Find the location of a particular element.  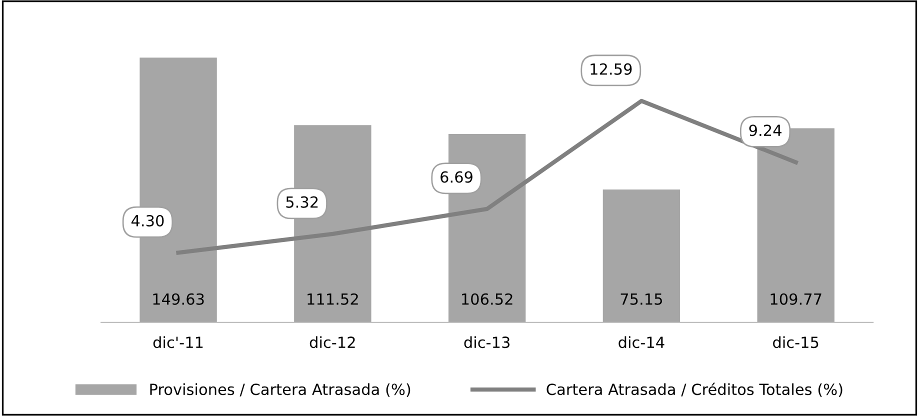

data-label: 106.52 is located at coordinates (487, 299).